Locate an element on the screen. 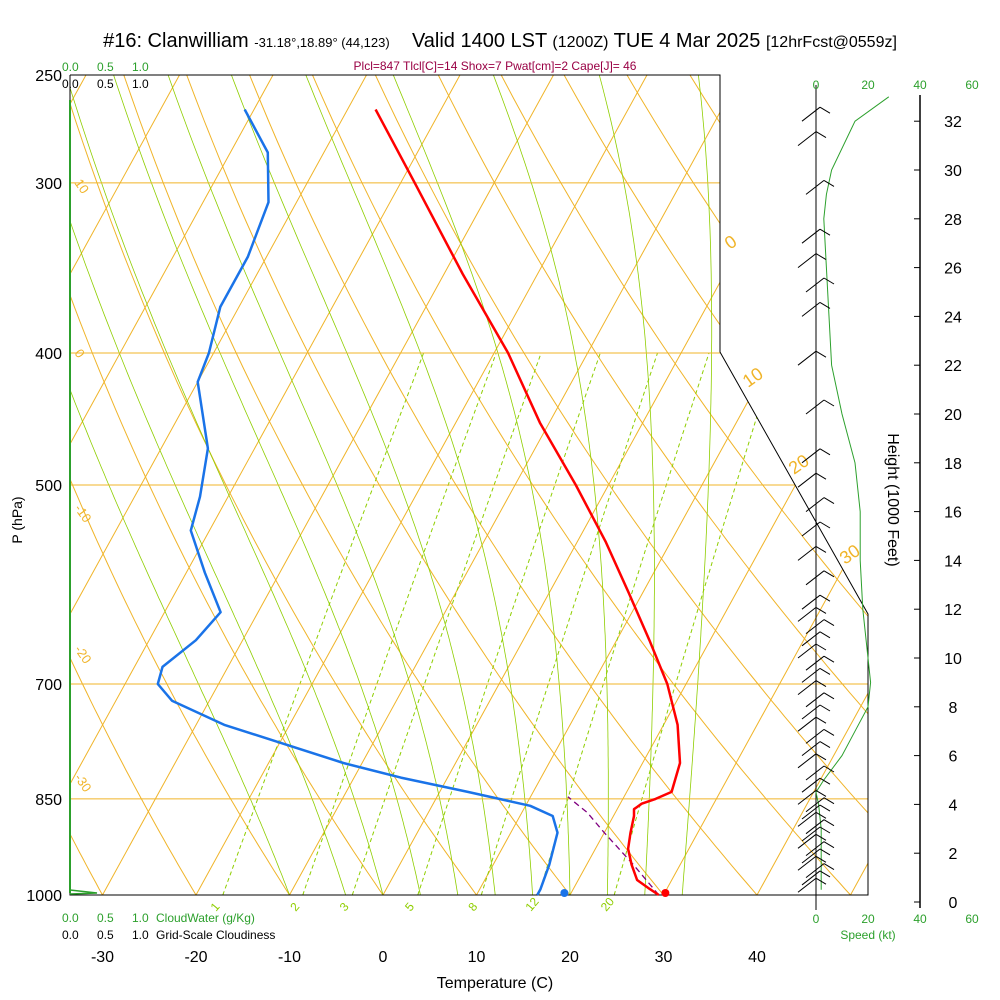 The image size is (1000, 1000). forecast-run: [12hrFcst@0559z] is located at coordinates (831, 42).